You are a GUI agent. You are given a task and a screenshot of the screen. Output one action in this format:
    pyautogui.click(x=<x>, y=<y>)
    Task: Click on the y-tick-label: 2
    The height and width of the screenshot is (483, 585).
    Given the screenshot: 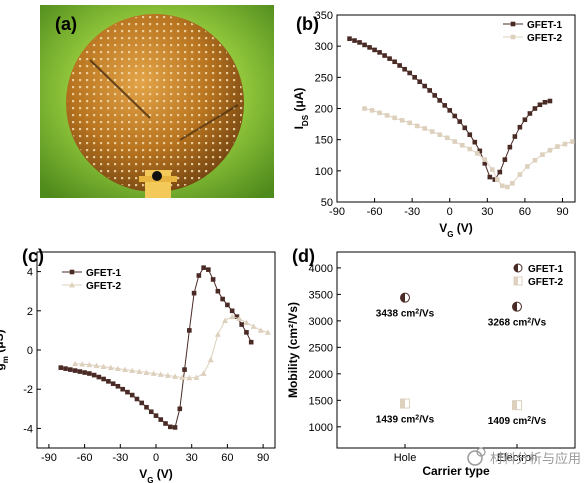 What is the action you would take?
    pyautogui.click(x=30, y=312)
    